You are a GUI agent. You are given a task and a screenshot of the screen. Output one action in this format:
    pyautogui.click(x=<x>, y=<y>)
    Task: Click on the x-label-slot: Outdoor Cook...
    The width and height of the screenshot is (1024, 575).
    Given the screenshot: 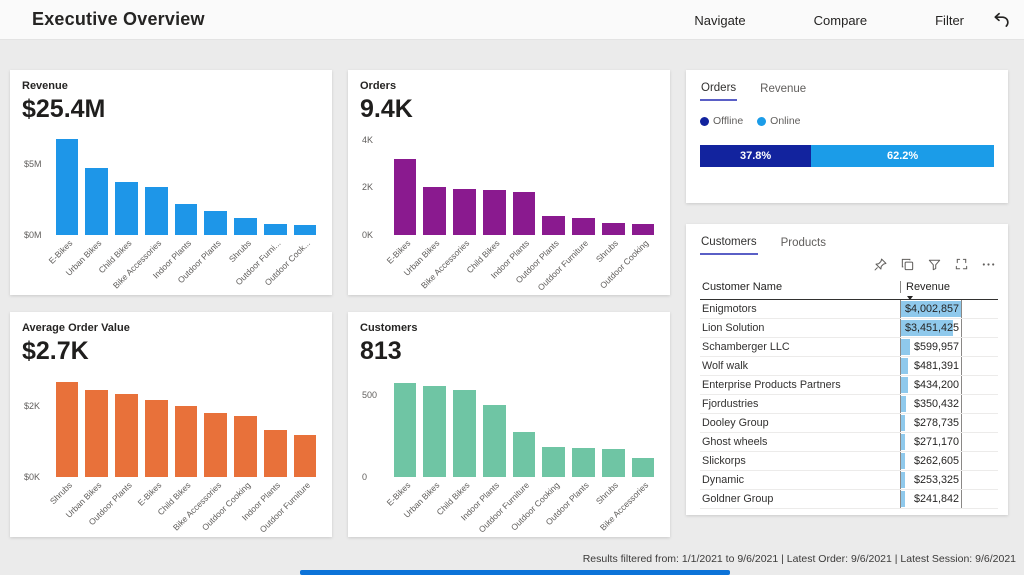 What is the action you would take?
    pyautogui.click(x=291, y=261)
    